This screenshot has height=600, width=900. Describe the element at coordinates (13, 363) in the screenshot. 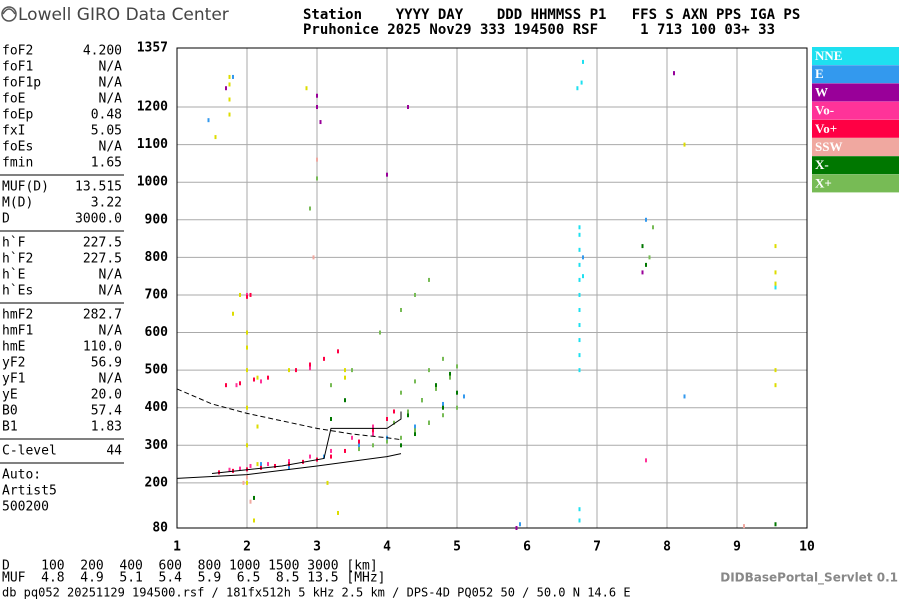

I see `param-label: yF2` at that location.